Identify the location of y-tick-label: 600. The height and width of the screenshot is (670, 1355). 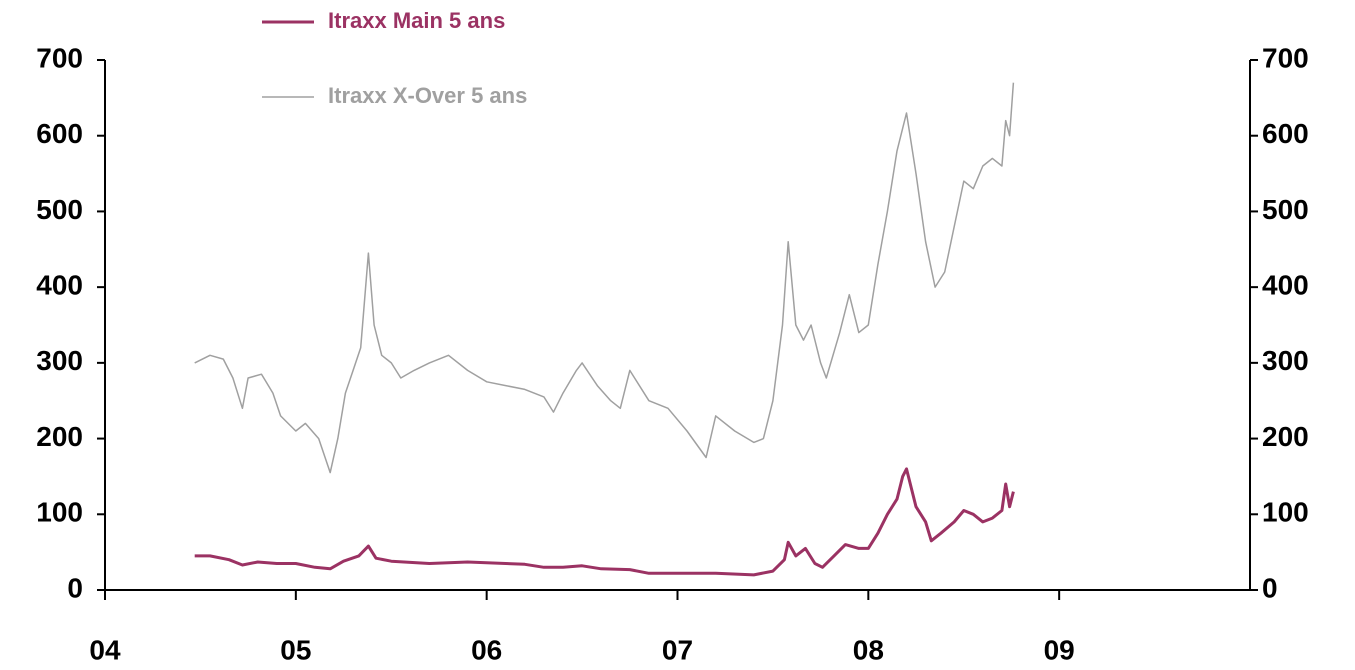
(59, 133).